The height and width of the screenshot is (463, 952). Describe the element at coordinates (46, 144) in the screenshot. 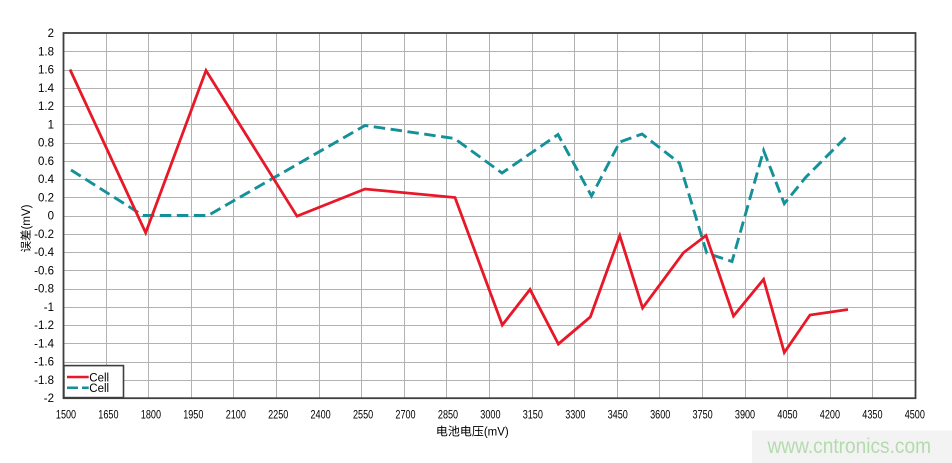

I see `svg-text: 0.8` at that location.